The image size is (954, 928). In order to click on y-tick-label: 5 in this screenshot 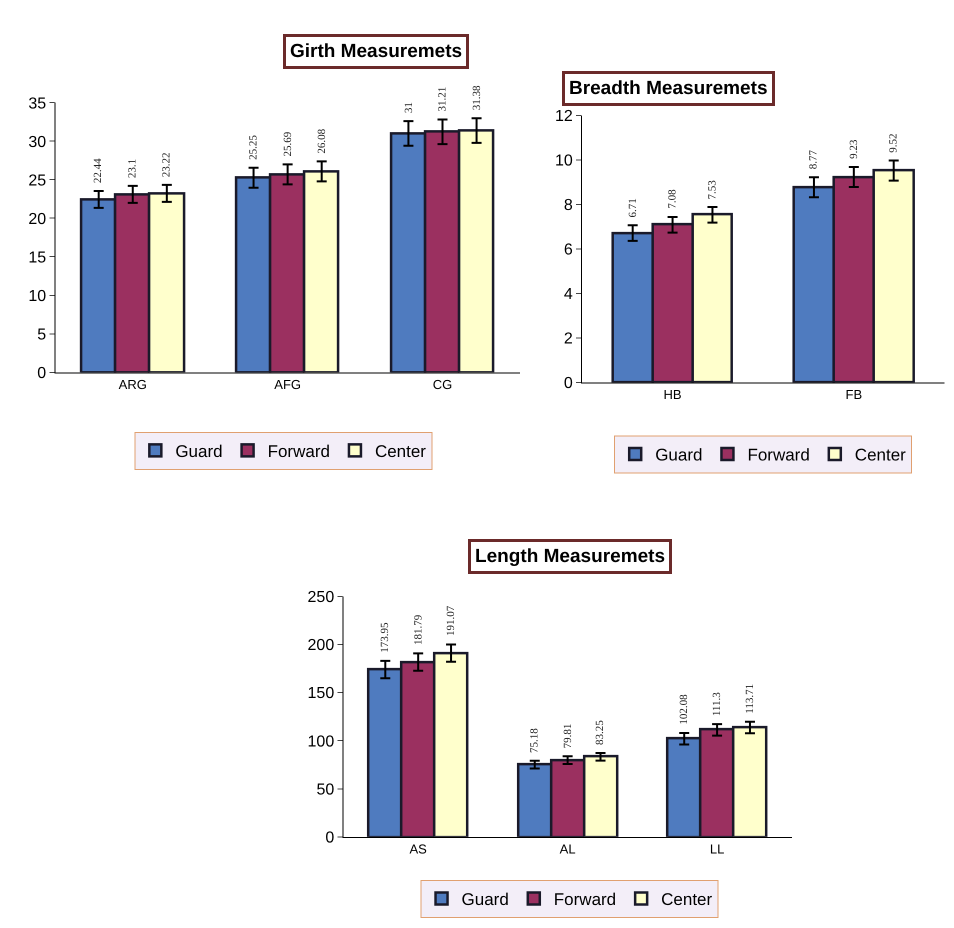, I will do `click(41, 335)`.